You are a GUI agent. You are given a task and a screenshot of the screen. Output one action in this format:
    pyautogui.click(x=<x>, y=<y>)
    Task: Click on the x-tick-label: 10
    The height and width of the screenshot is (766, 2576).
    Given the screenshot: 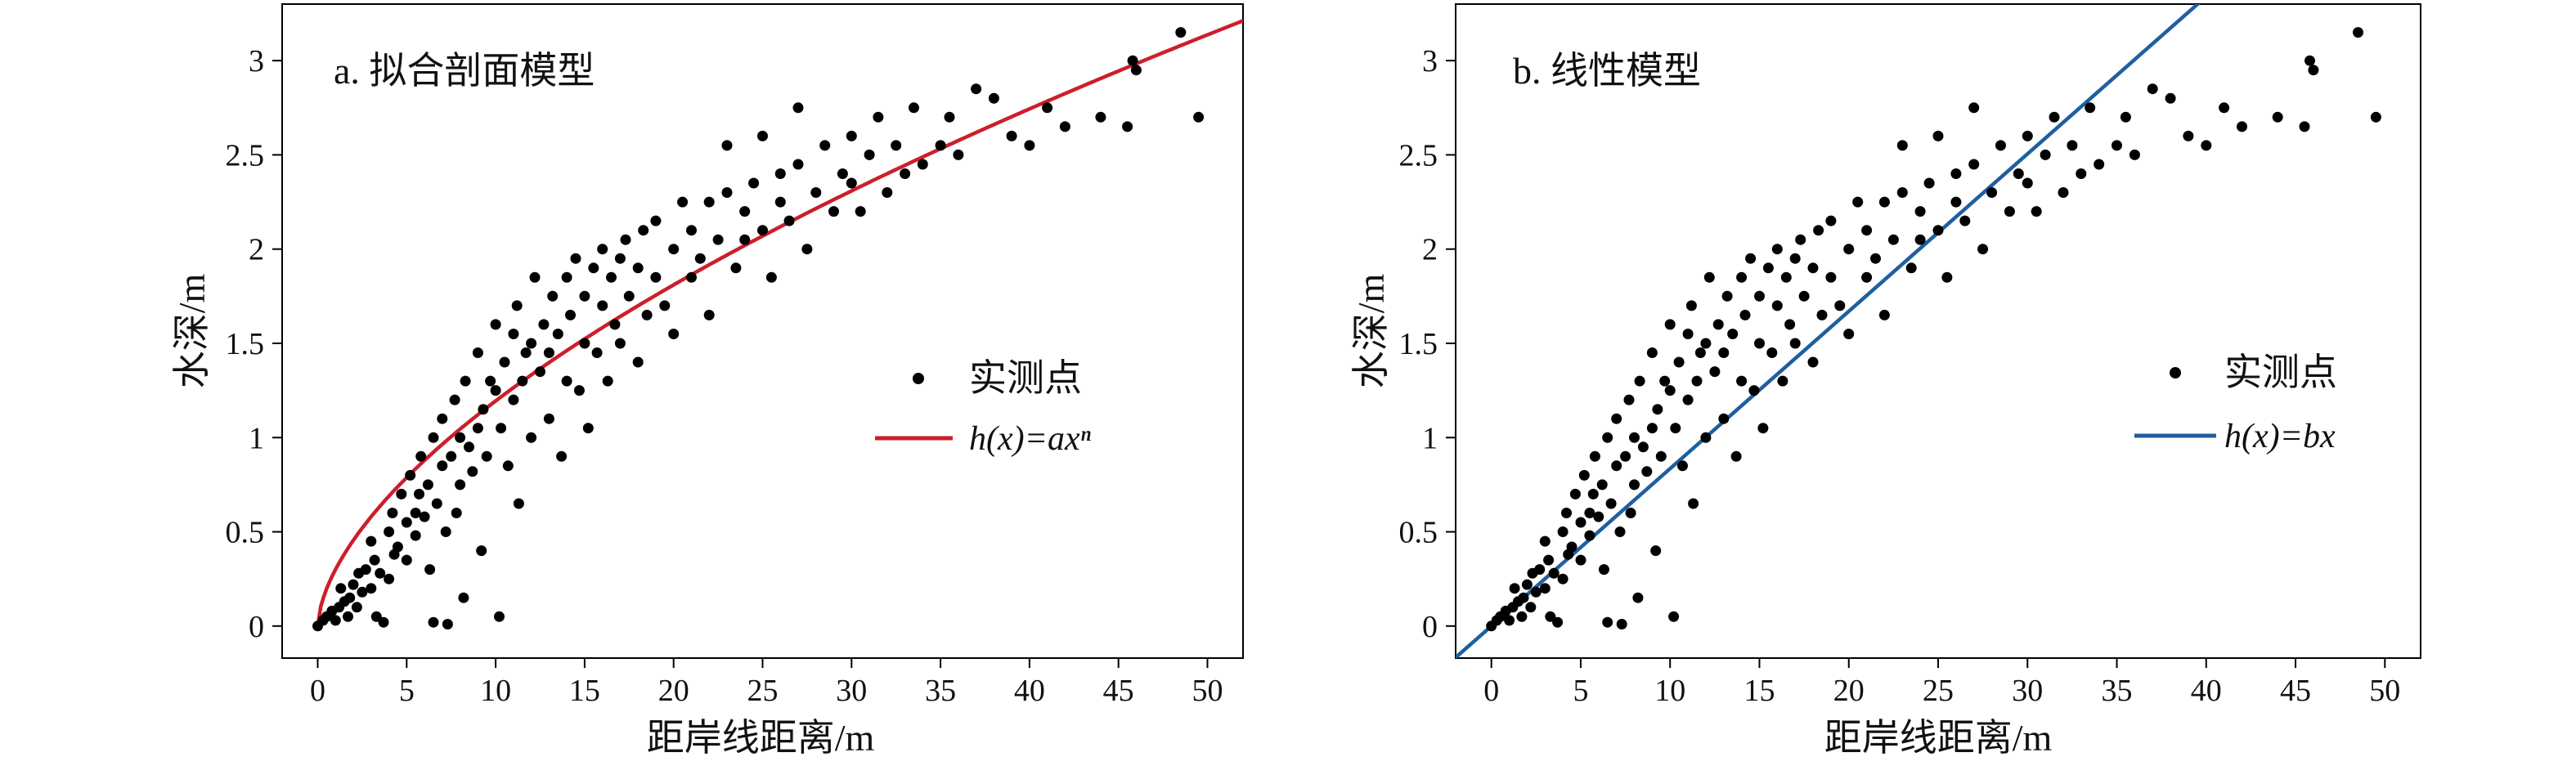 What is the action you would take?
    pyautogui.click(x=1669, y=691)
    